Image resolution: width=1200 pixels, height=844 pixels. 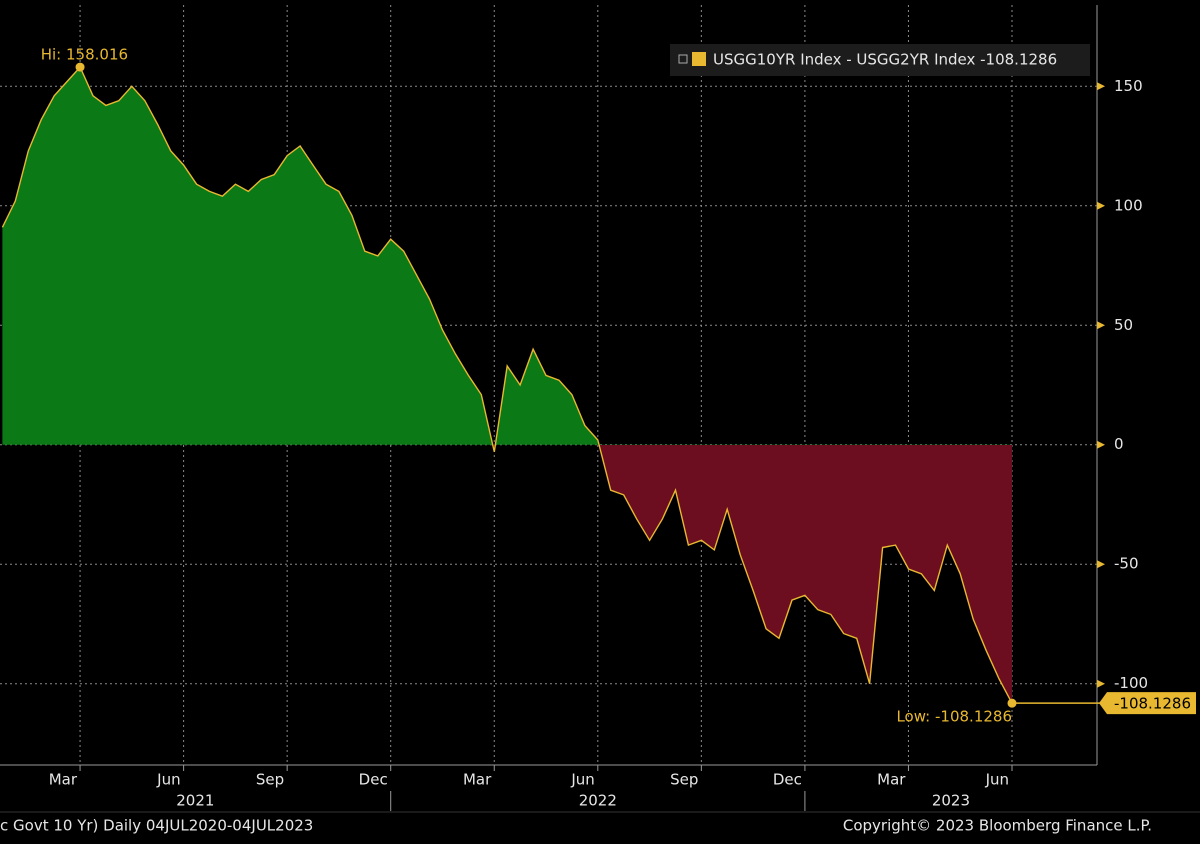 I want to click on low-label: Low: -108.1286, so click(x=954, y=717).